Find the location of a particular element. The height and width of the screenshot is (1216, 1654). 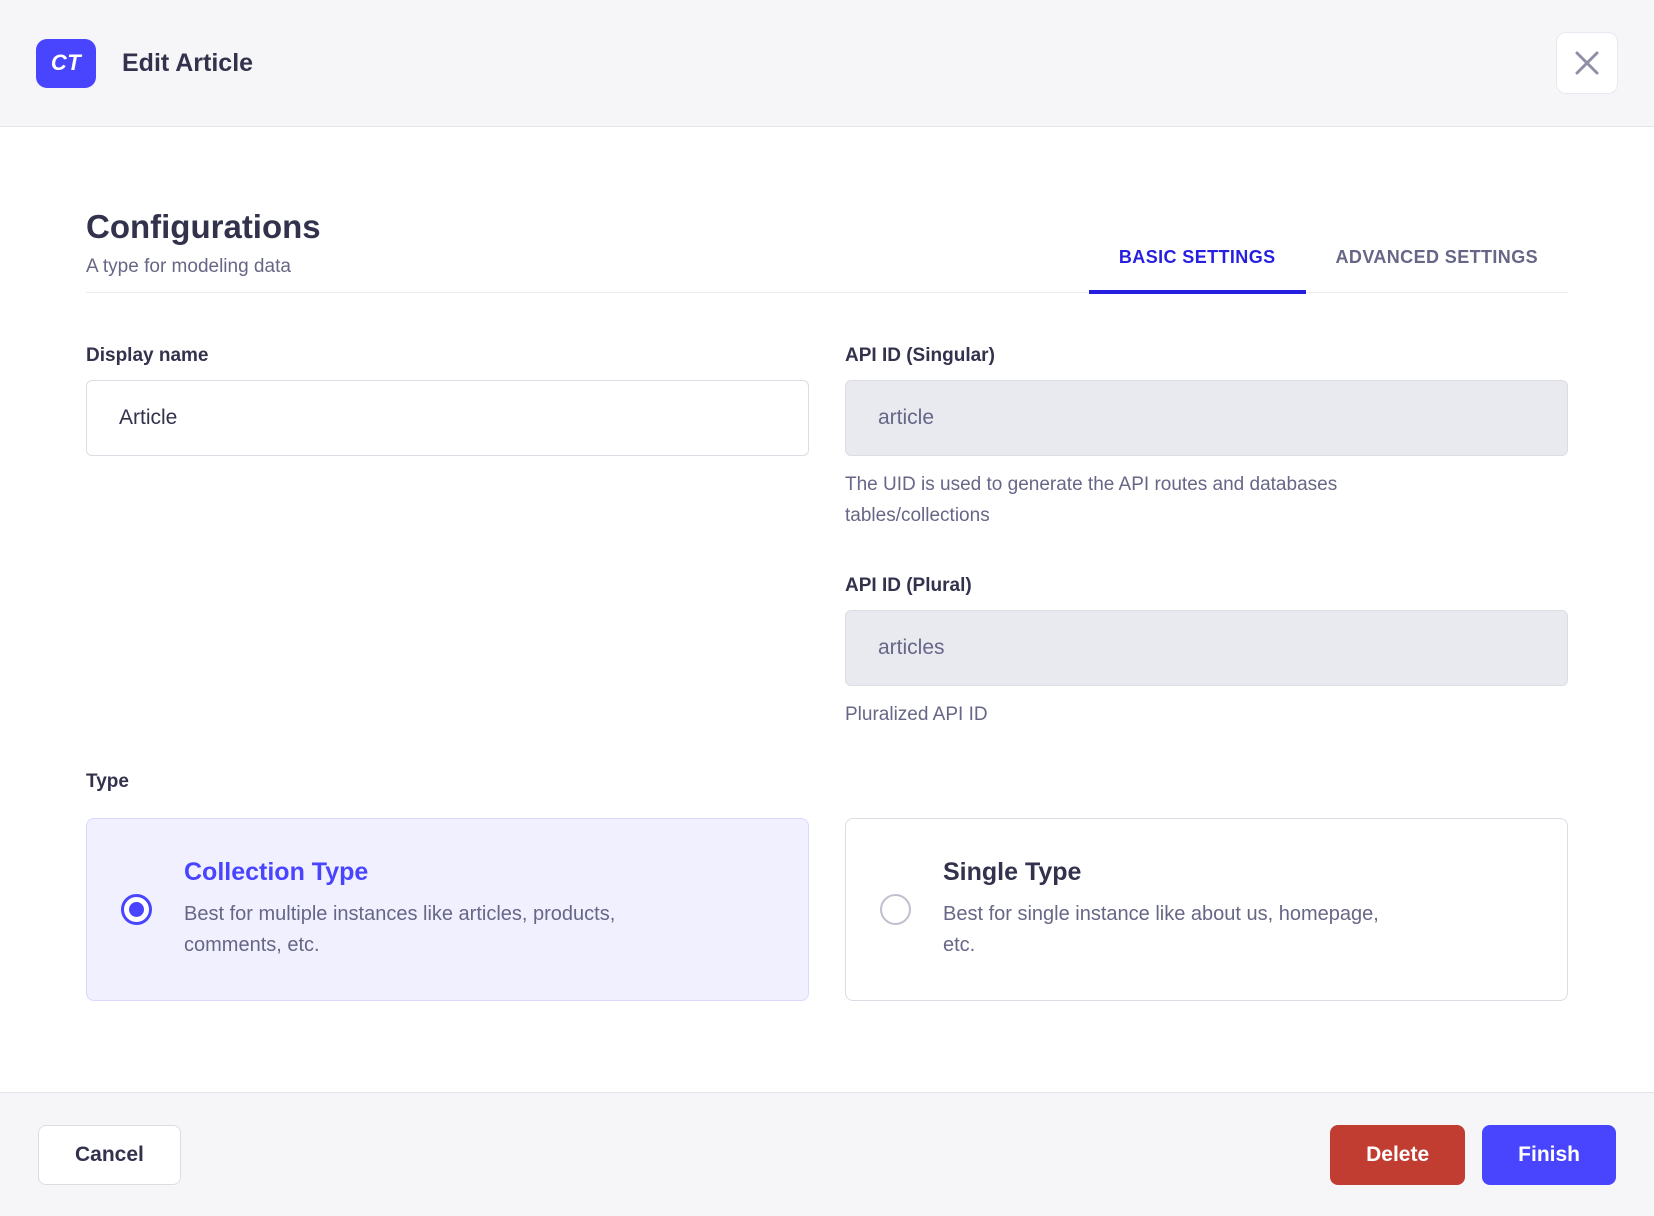

page-subtitle: A type for modeling data is located at coordinates (188, 266).